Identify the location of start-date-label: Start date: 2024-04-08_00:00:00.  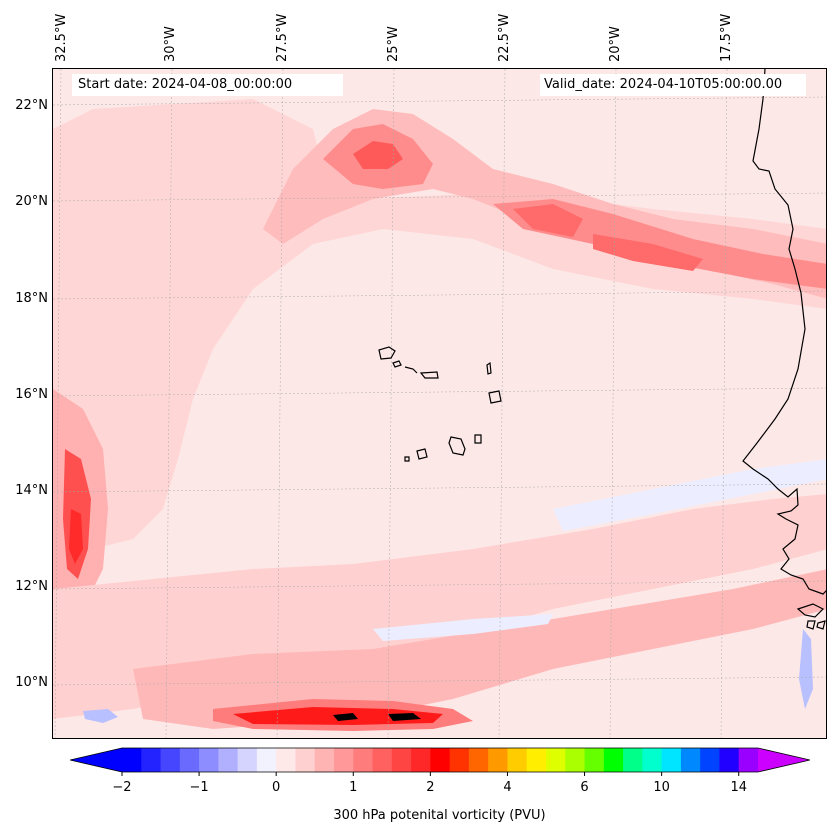
(207, 85).